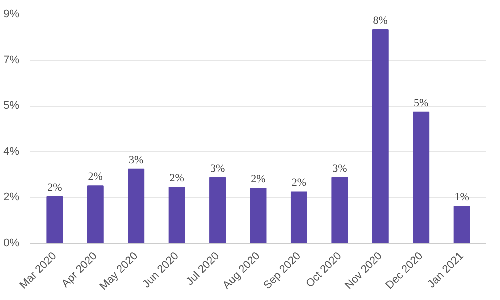  Describe the element at coordinates (12, 14) in the screenshot. I see `y-tick-label: 9%` at that location.